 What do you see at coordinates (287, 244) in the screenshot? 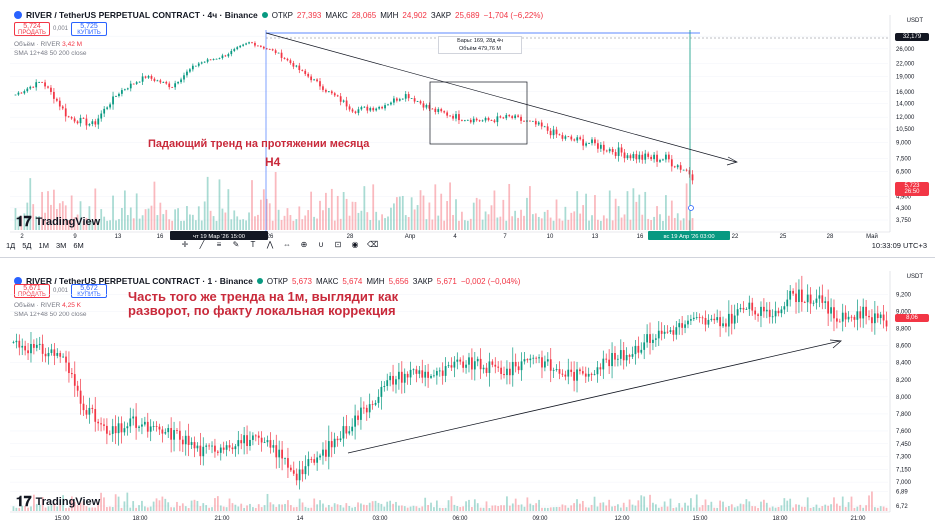
I see `measure-icon: ⇔` at bounding box center [287, 244].